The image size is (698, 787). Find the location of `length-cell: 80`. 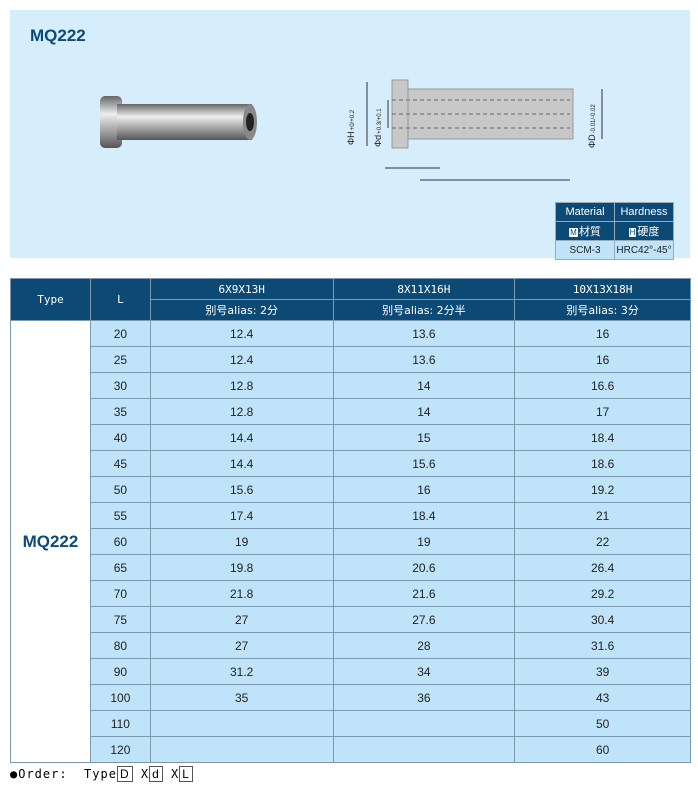

length-cell: 80 is located at coordinates (120, 645).